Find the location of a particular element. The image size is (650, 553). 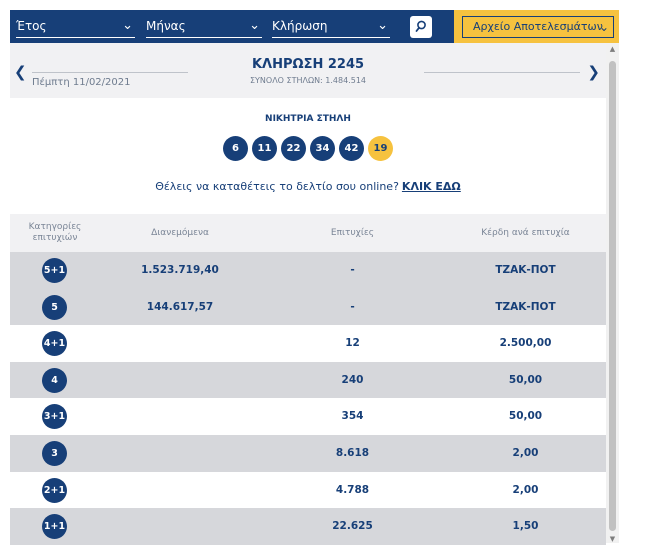

promo-link: ΚΛΙΚ ΕΔΩ is located at coordinates (431, 186).